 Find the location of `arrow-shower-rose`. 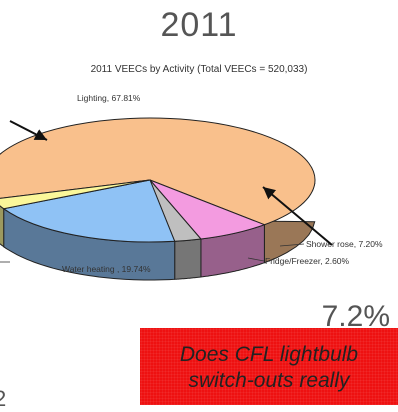

arrow-shower-rose is located at coordinates (297, 216).